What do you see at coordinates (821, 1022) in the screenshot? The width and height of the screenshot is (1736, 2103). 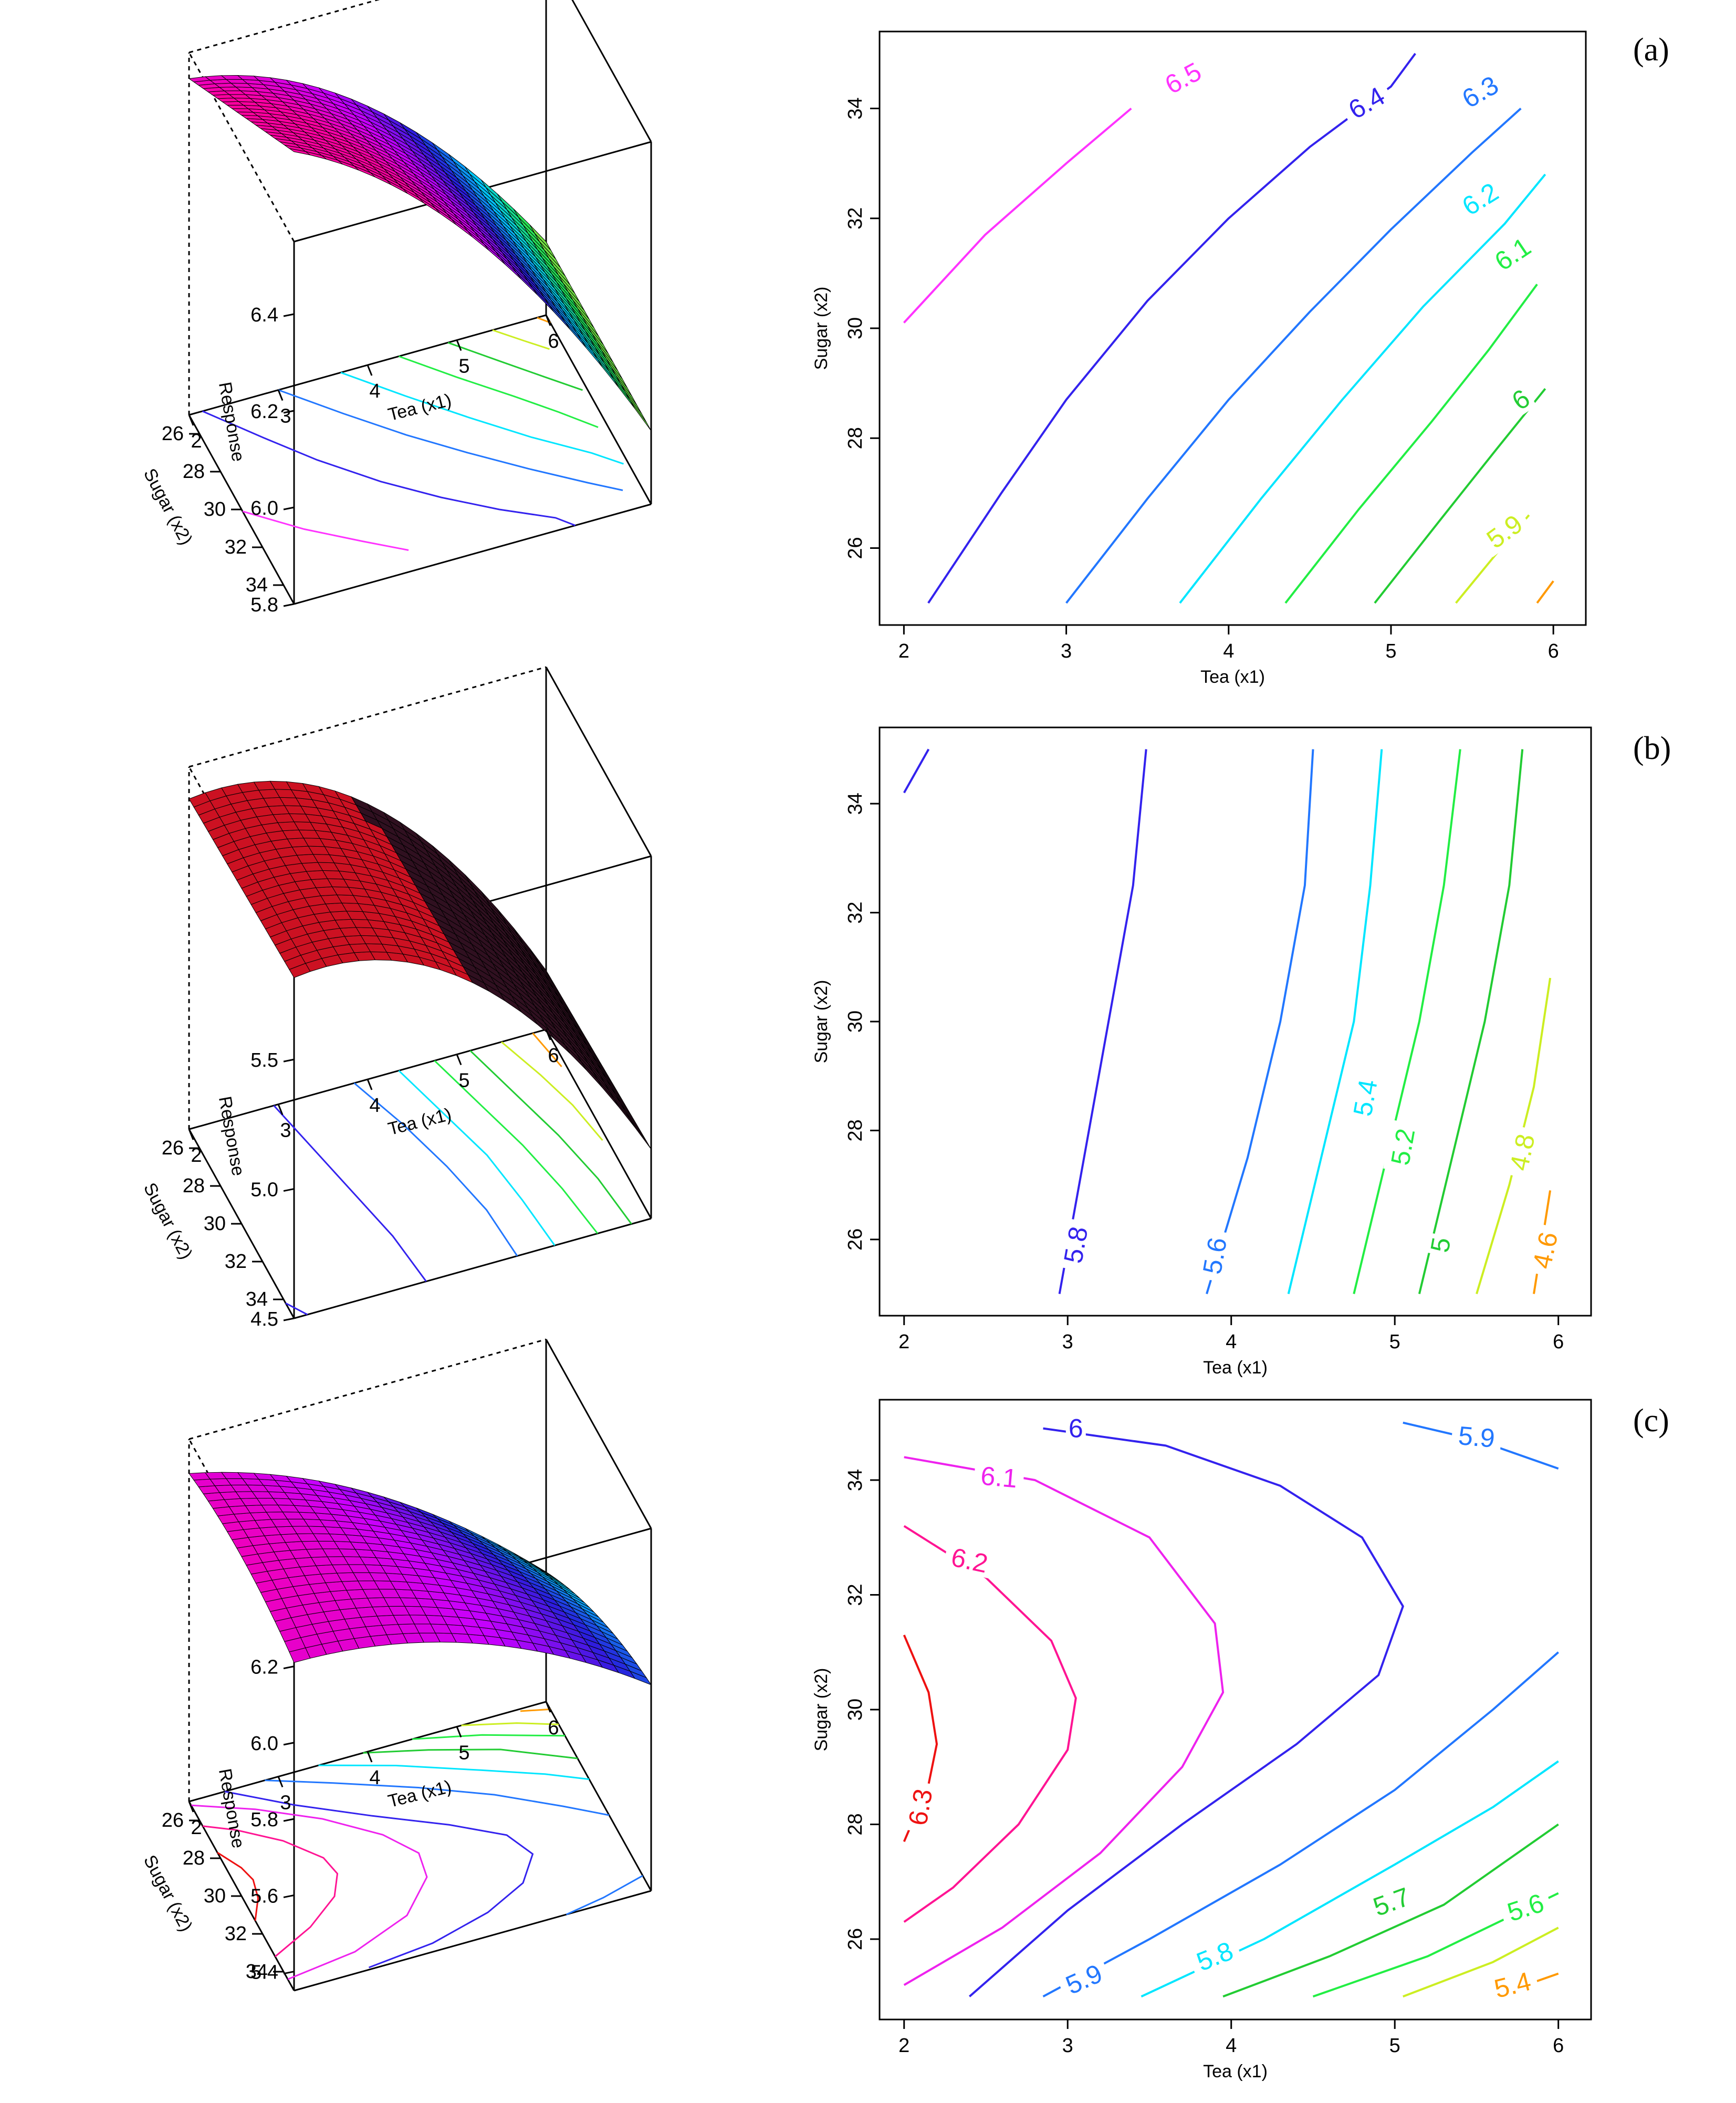 I see `y-axis-title: Sugar (x2)` at bounding box center [821, 1022].